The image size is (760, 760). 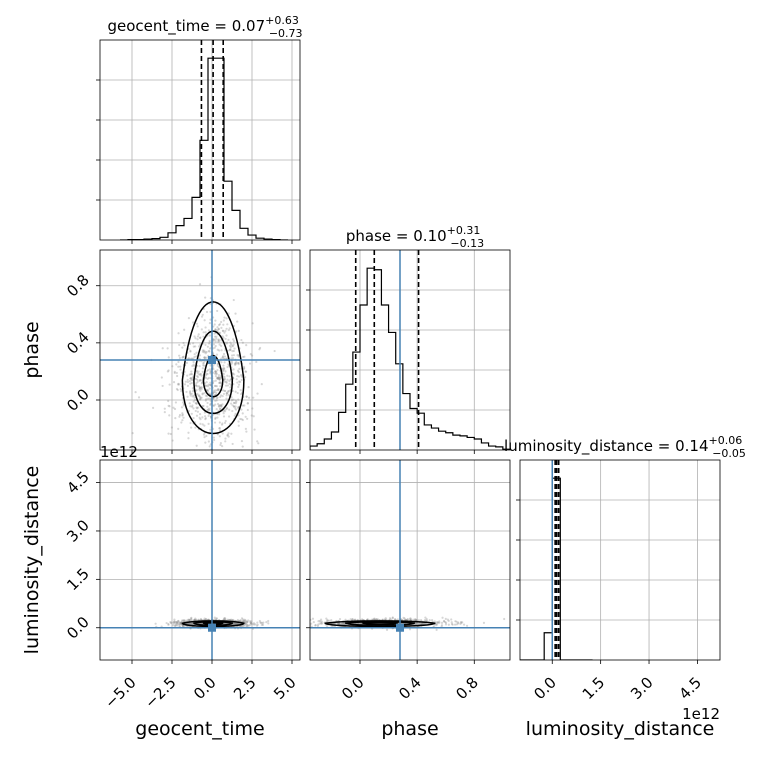 I want to click on xtick-label-geocent_time-4: 5.0, so click(x=285, y=688).